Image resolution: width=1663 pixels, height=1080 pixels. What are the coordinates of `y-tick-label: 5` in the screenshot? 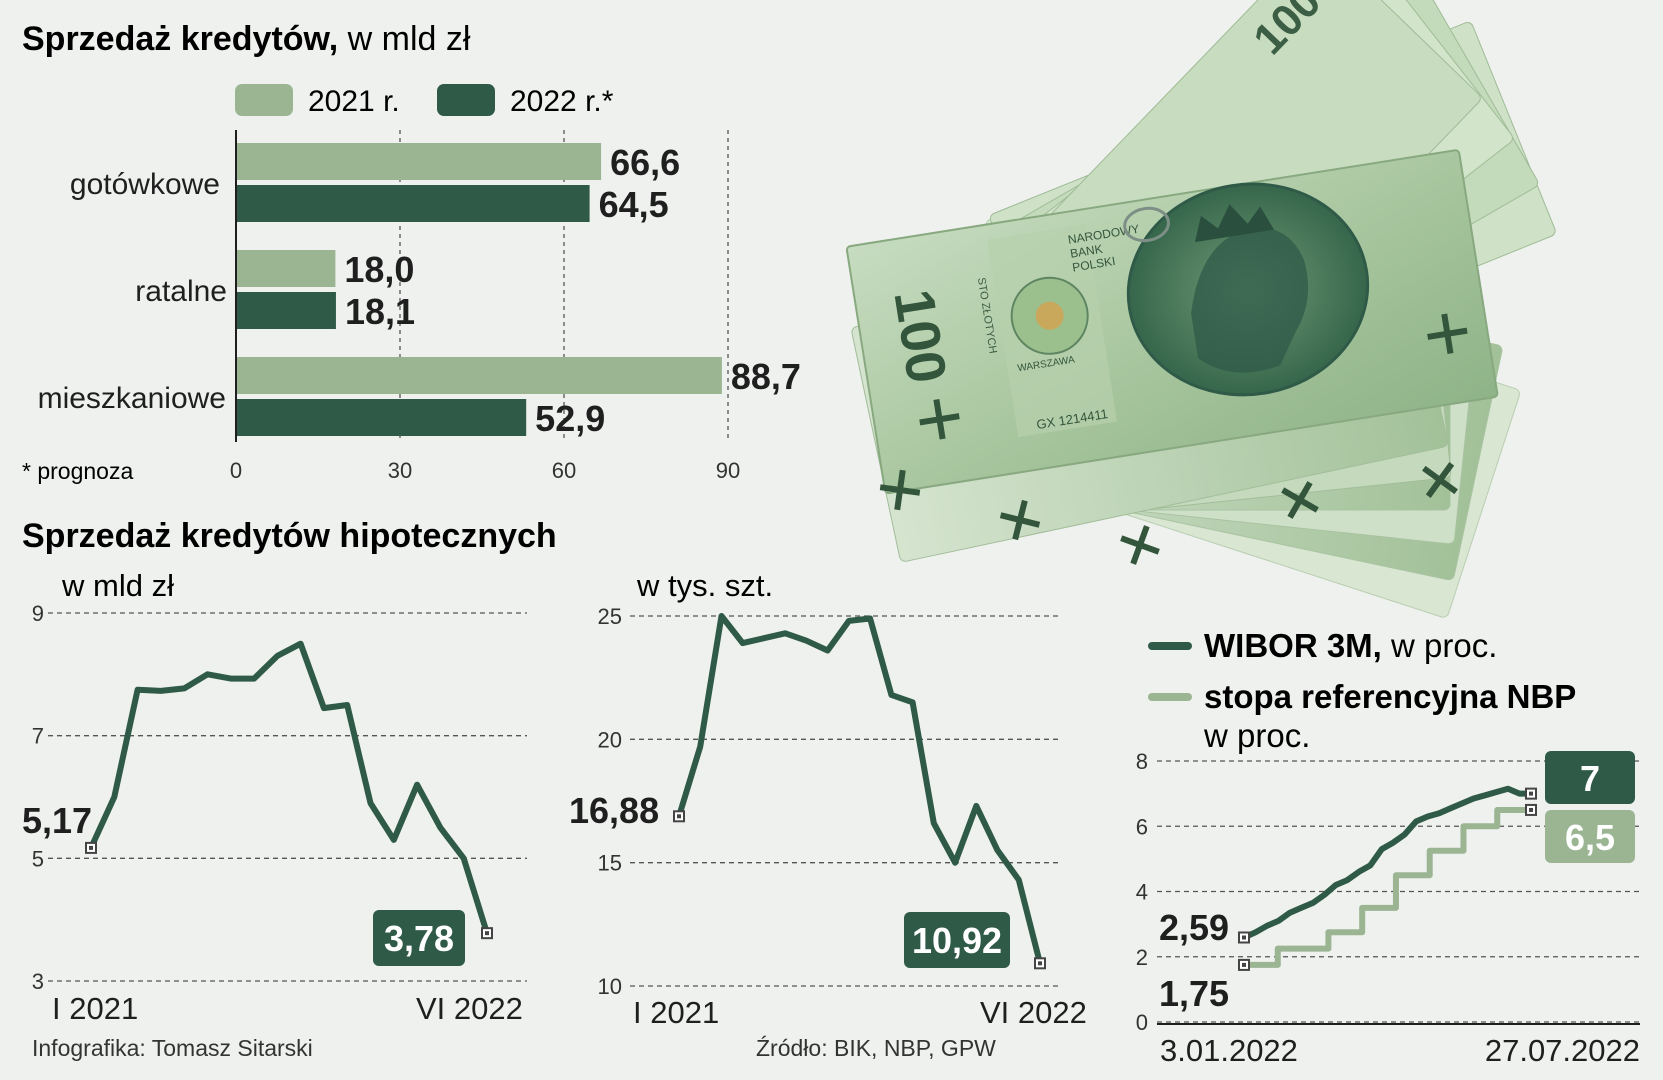 It's located at (38, 858).